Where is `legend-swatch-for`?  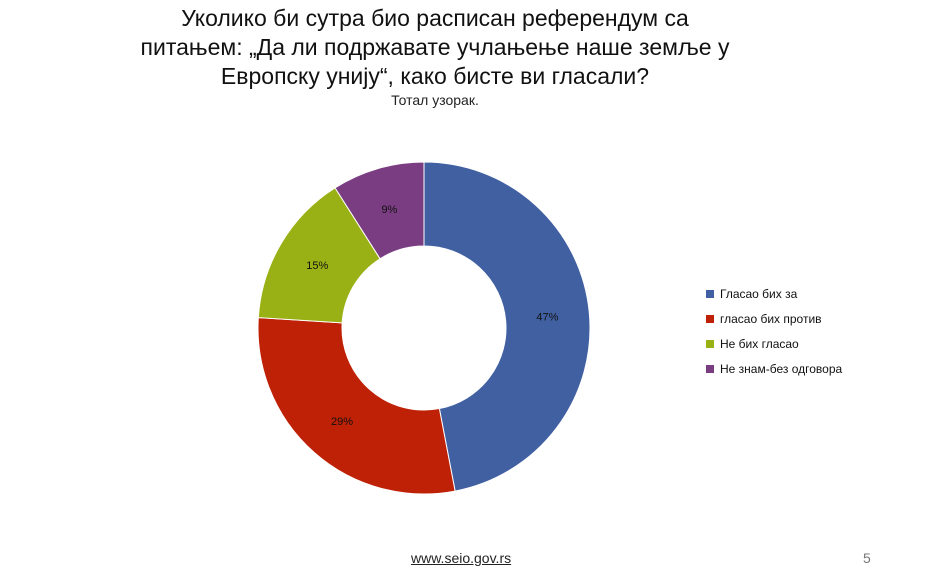
legend-swatch-for is located at coordinates (710, 293).